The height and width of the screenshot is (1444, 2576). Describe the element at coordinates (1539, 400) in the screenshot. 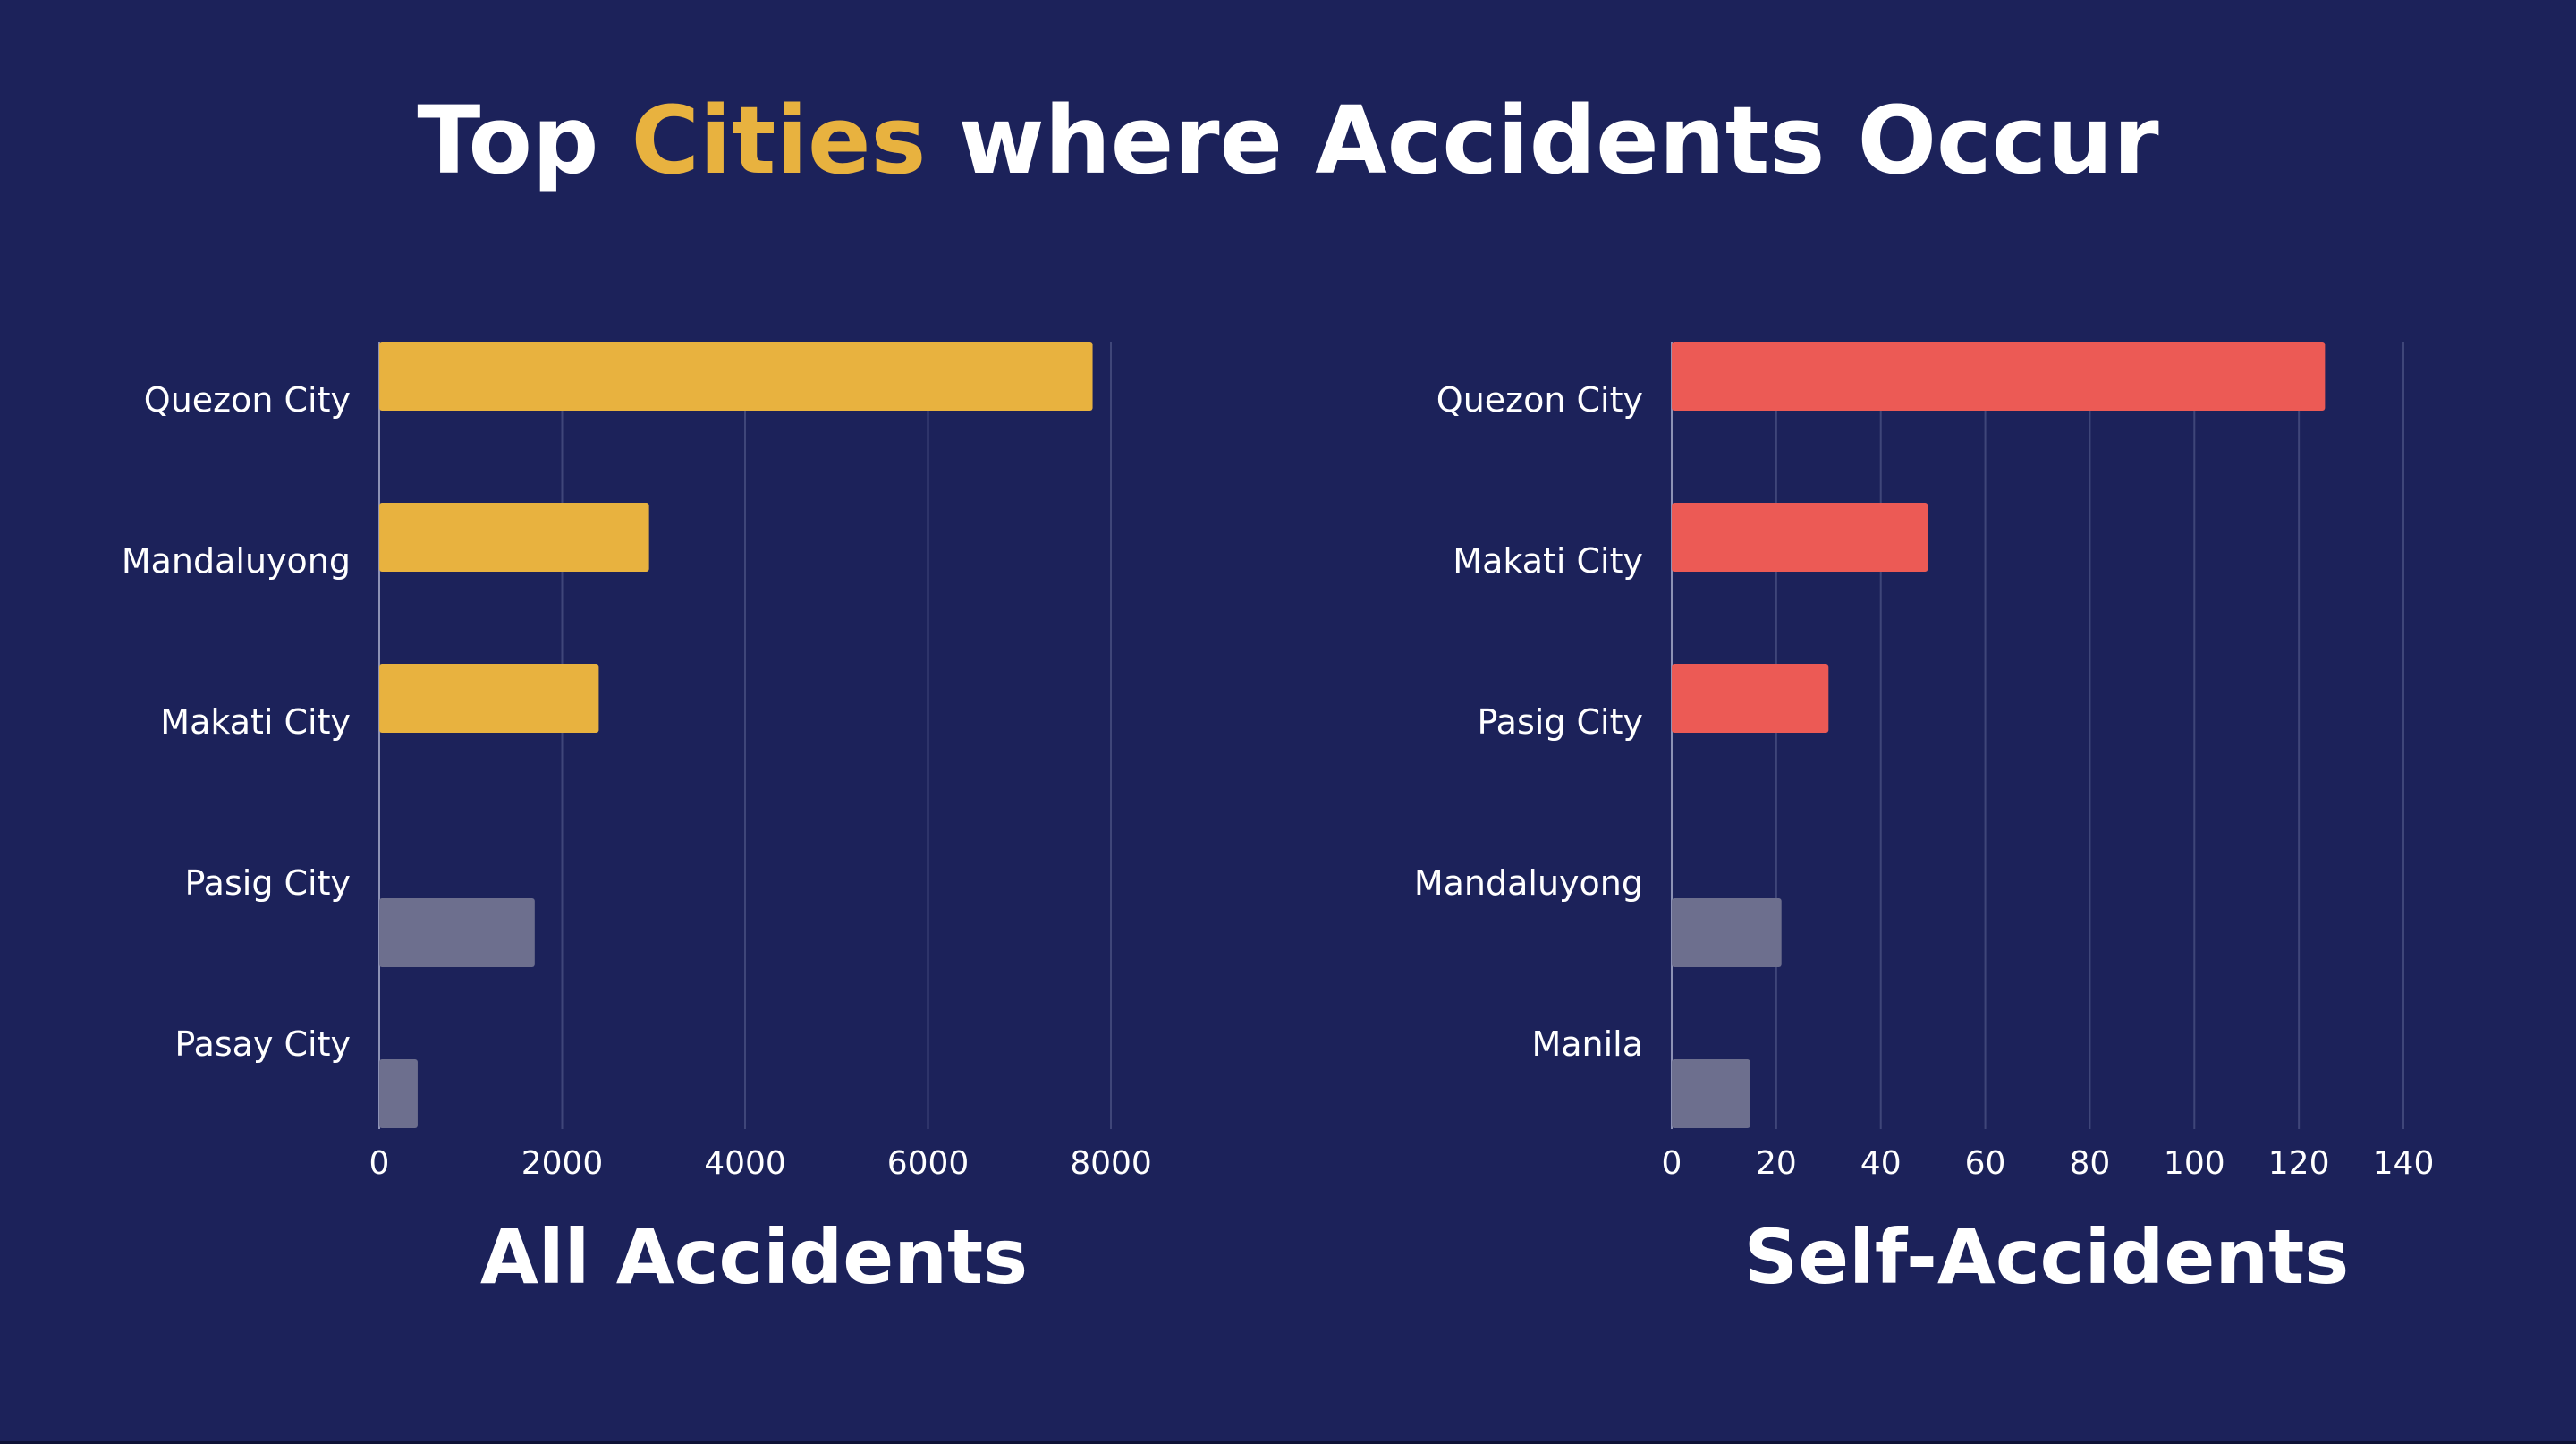

I see `self-accidents-category-label: Quezon City` at that location.